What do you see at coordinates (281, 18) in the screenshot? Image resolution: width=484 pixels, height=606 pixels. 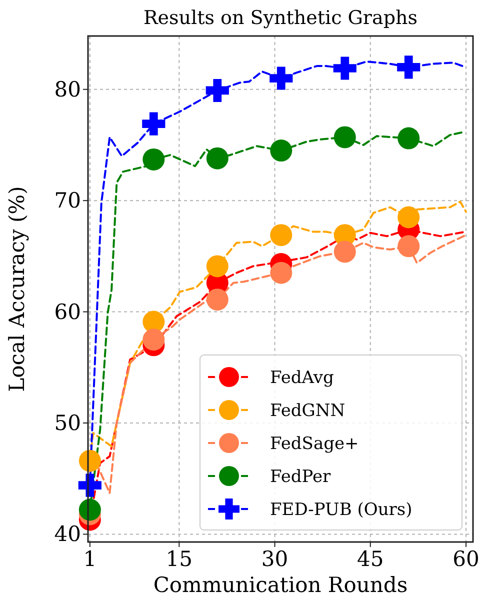 I see `chart-title: Results on Synthetic Graphs` at bounding box center [281, 18].